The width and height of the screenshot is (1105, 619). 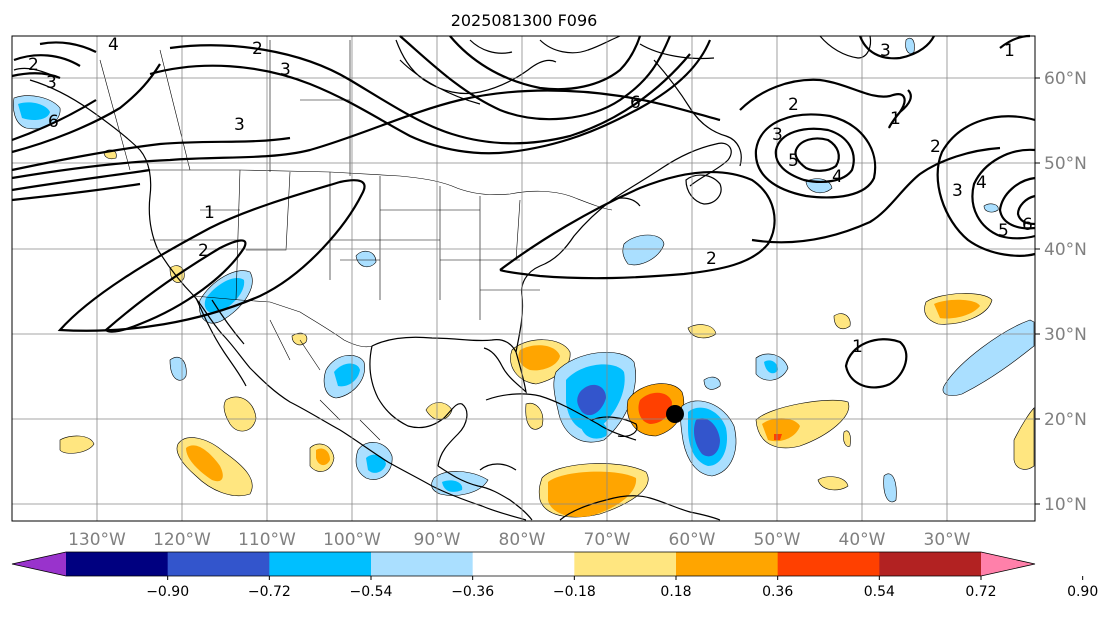 What do you see at coordinates (472, 592) in the screenshot?
I see `colorbar-tick-label: −0.36` at bounding box center [472, 592].